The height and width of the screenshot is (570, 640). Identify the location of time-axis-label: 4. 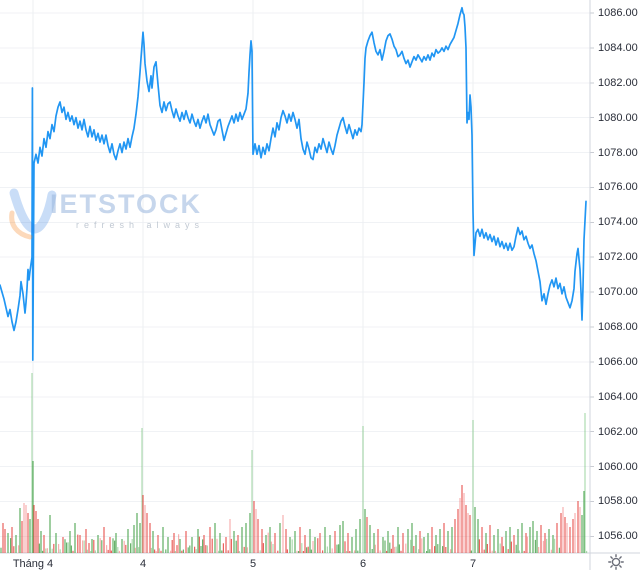
(143, 564).